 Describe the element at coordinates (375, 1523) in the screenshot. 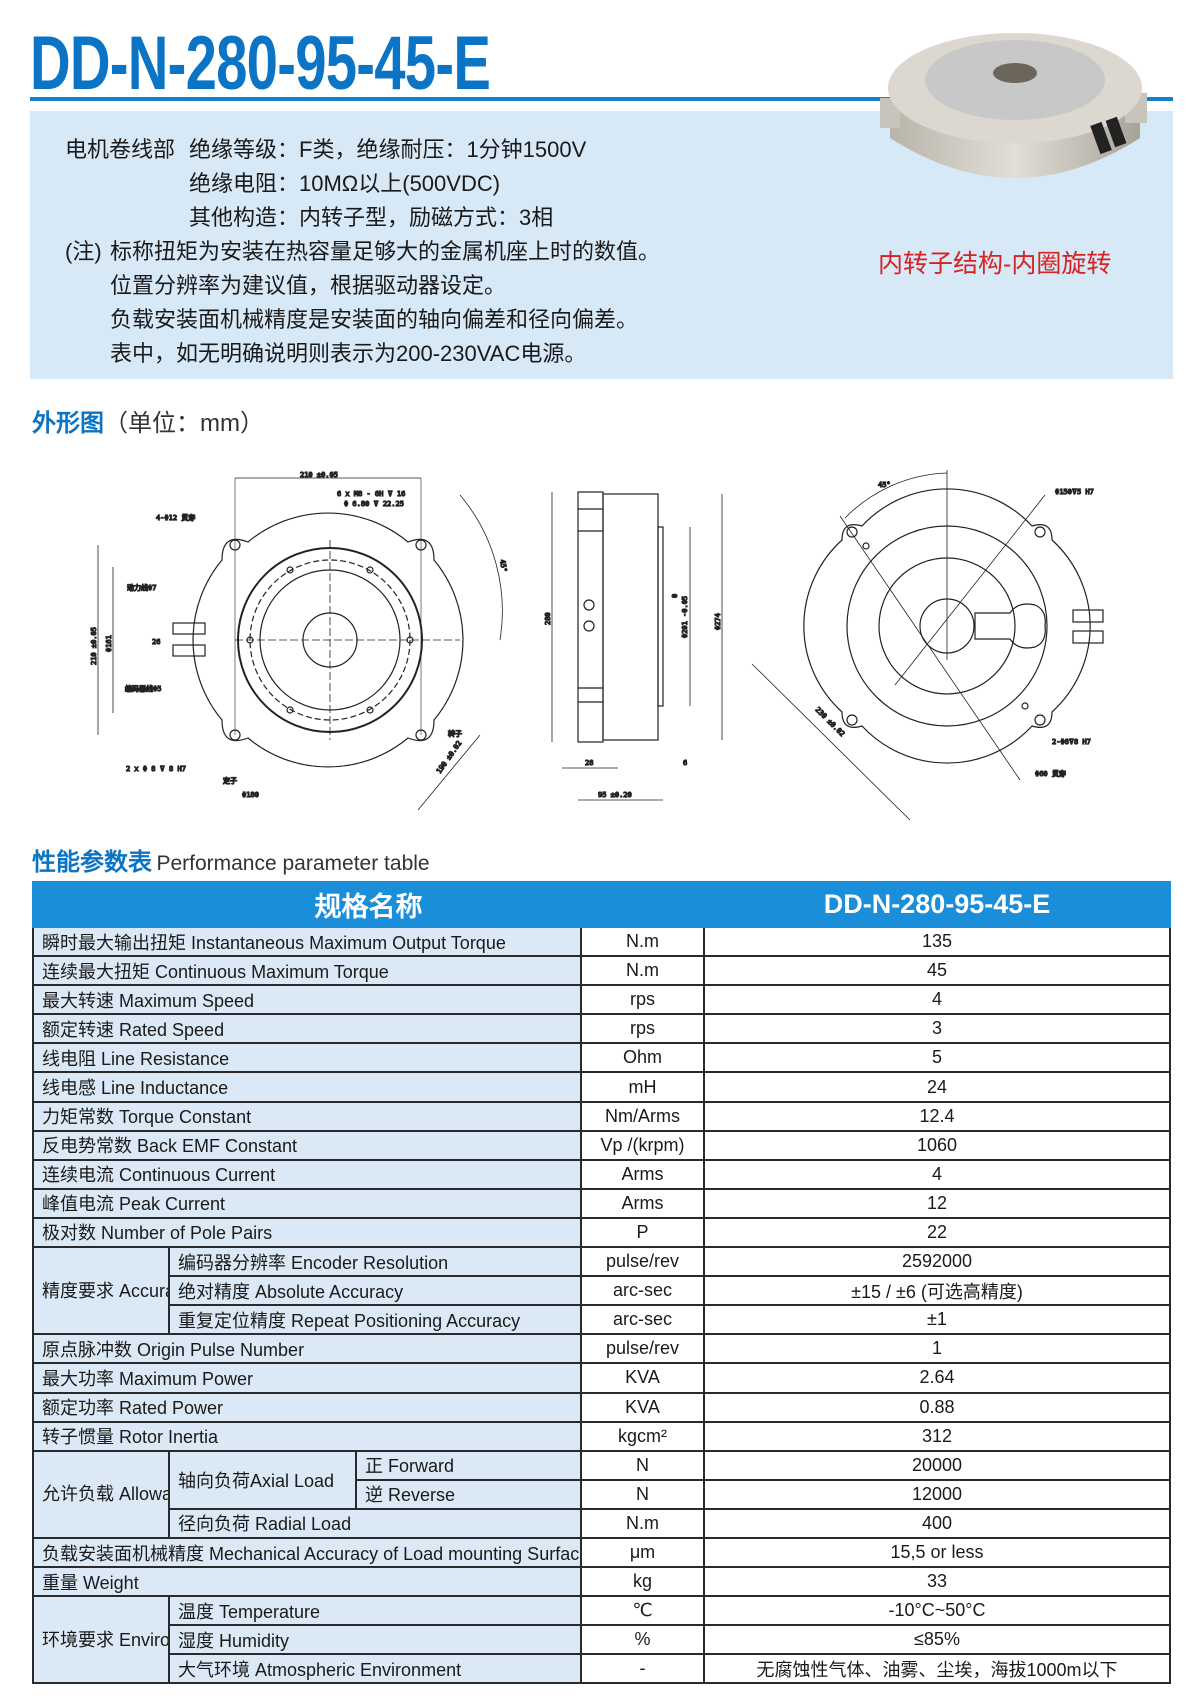

I see `param-name: 径向负荷 Radial Load` at that location.